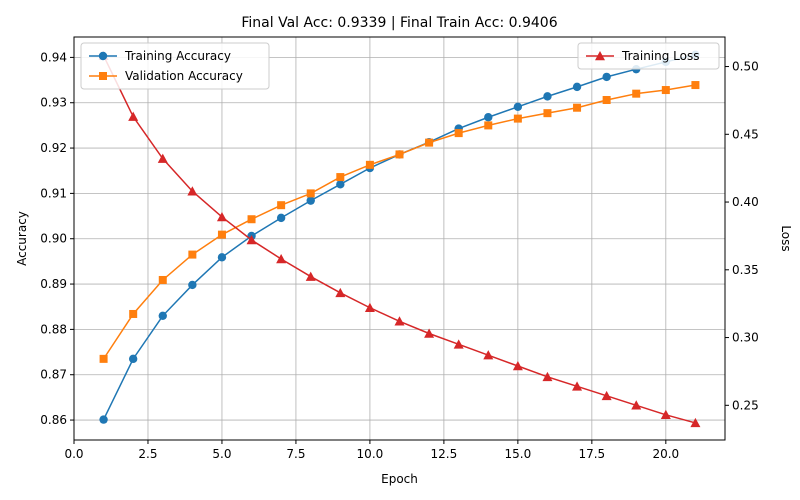 This screenshot has height=500, width=800. What do you see at coordinates (745, 405) in the screenshot?
I see `y-right-tick-label-0: 0.25` at bounding box center [745, 405].